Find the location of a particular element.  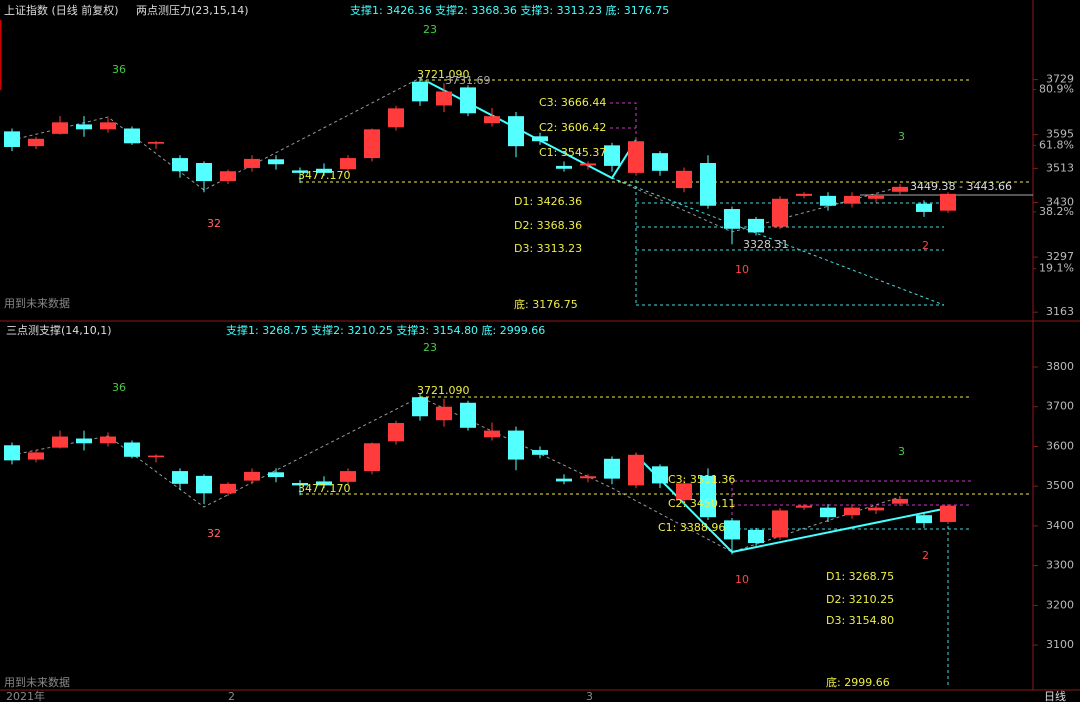

annotation: C2: 3606.42 is located at coordinates (572, 127).